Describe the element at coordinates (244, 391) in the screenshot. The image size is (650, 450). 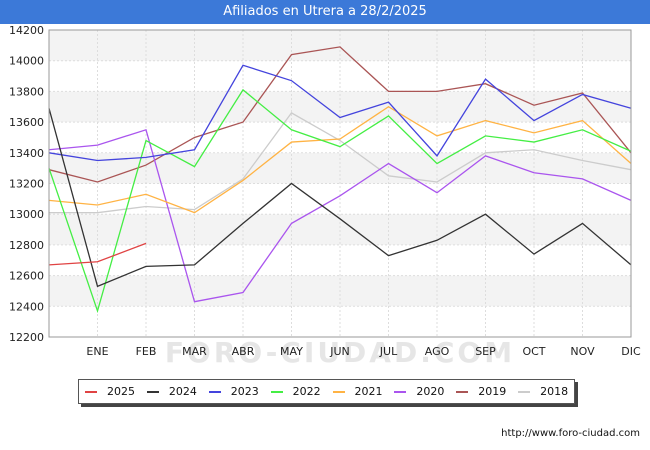
I see `legend-label: 2023` at that location.